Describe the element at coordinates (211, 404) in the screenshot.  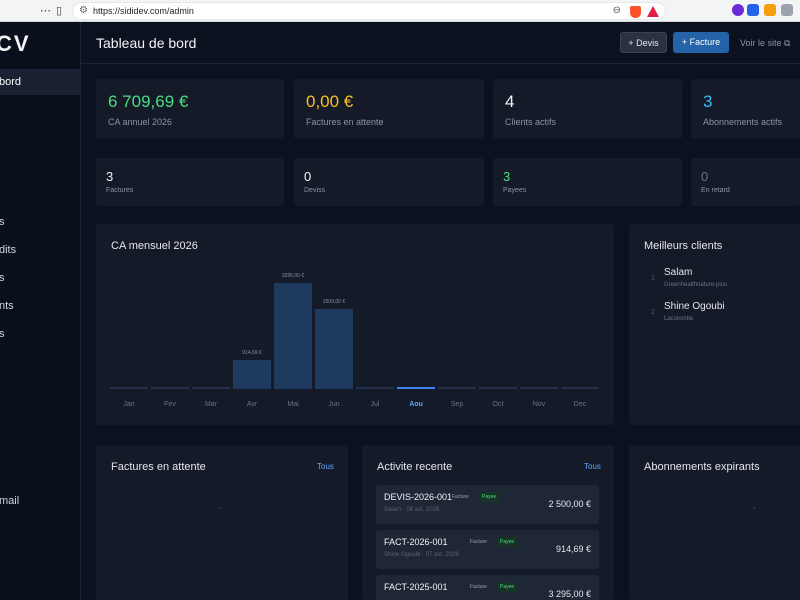
I see `chart-month-label: Mar` at that location.